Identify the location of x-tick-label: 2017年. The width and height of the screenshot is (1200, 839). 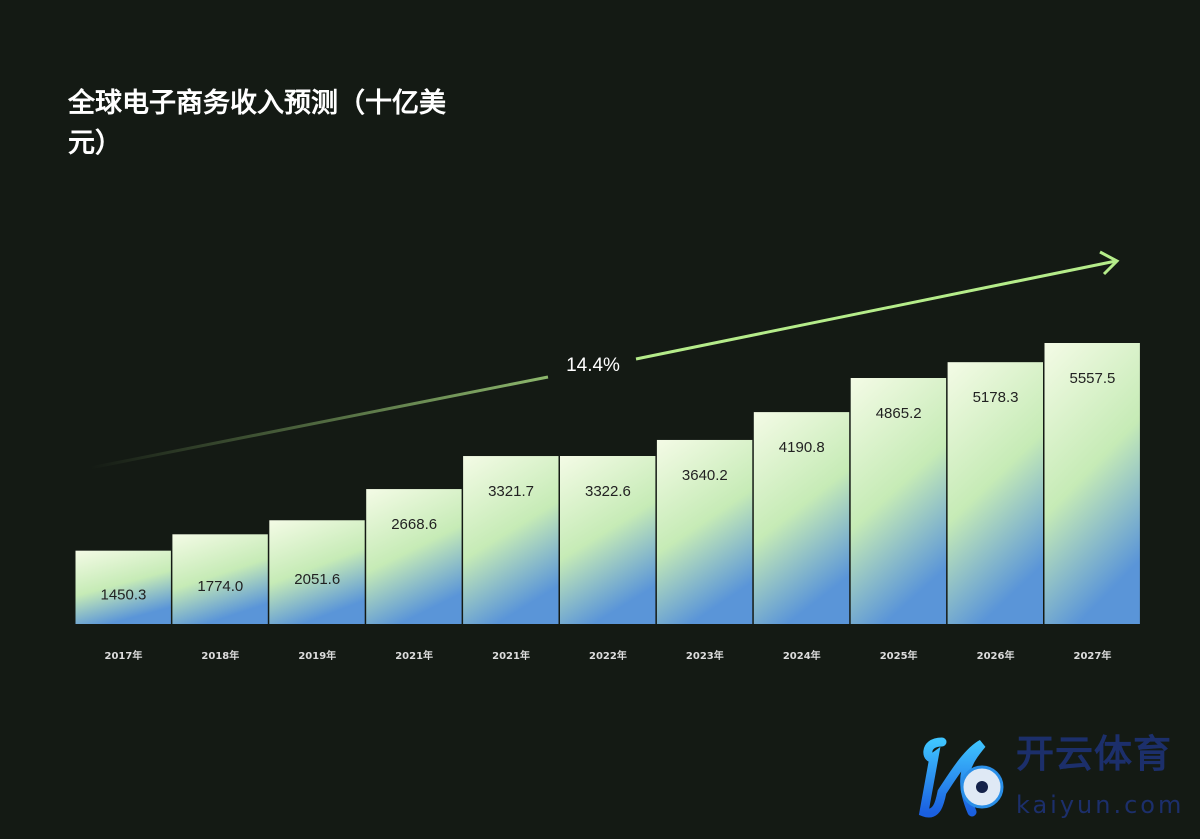
(124, 655).